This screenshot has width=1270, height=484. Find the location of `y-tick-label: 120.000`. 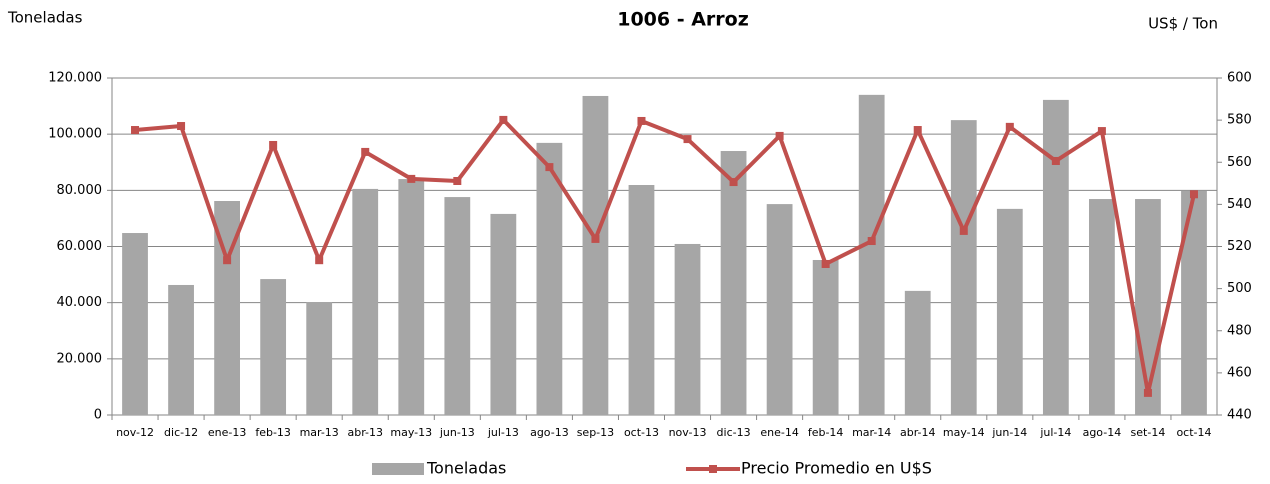

y-tick-label: 120.000 is located at coordinates (75, 78).